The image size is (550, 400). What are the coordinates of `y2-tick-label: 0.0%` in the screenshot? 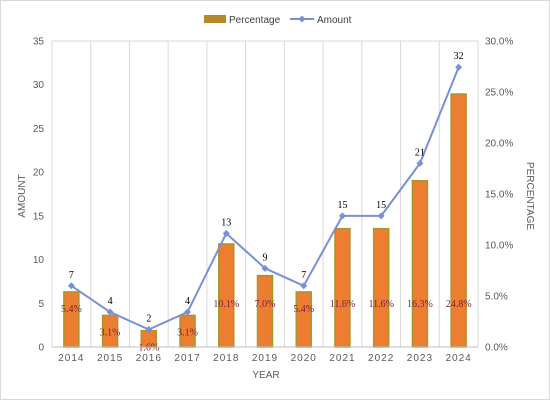 It's located at (496, 348).